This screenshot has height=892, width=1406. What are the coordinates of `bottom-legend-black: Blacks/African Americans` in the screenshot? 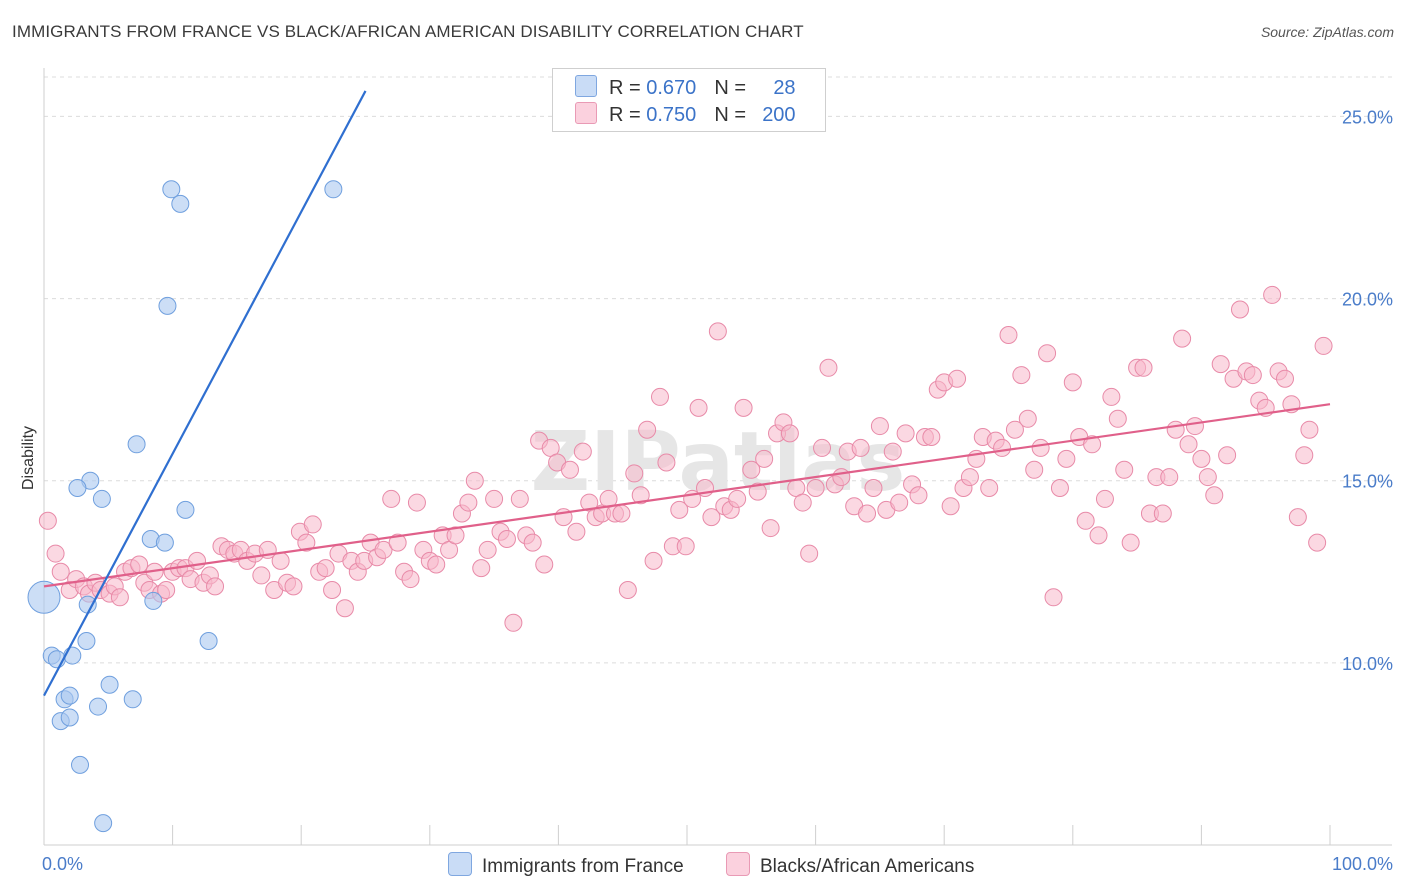 It's located at (850, 865).